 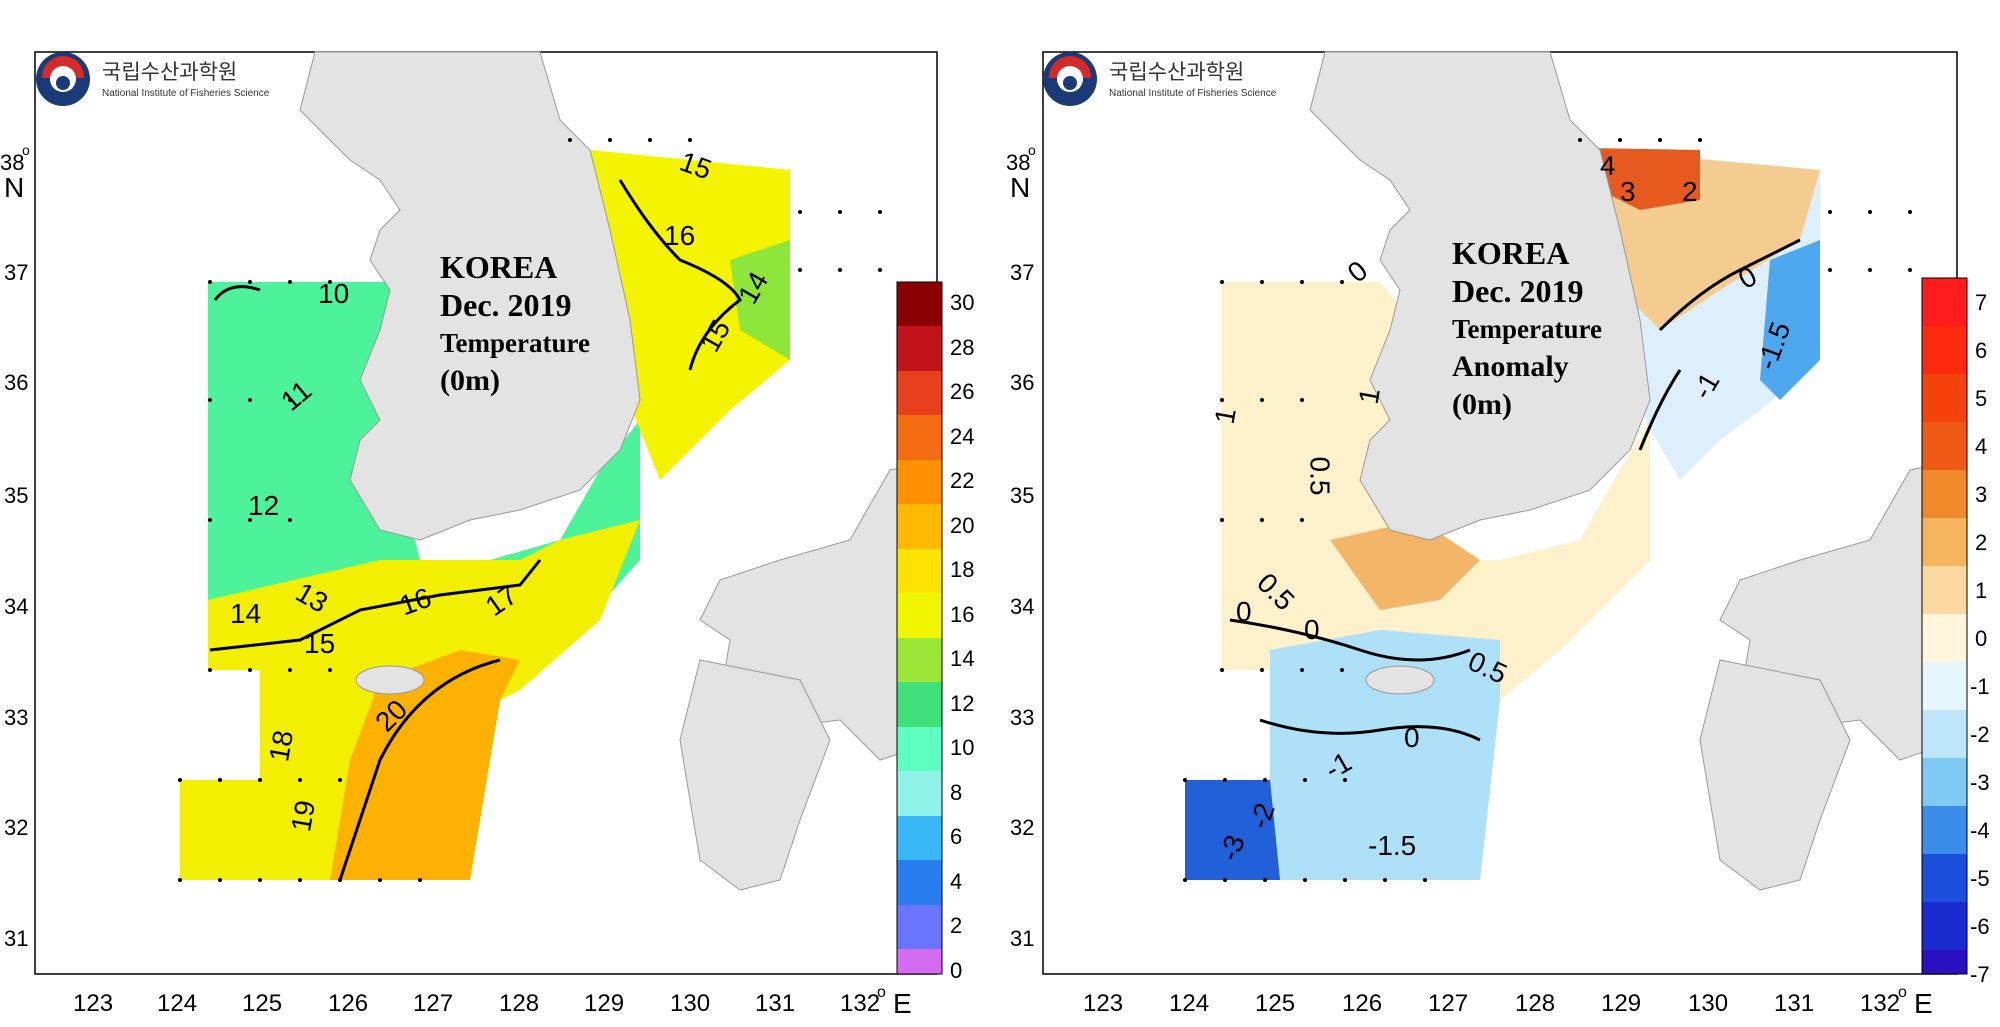 I want to click on colorbar-tick: 24, so click(x=962, y=436).